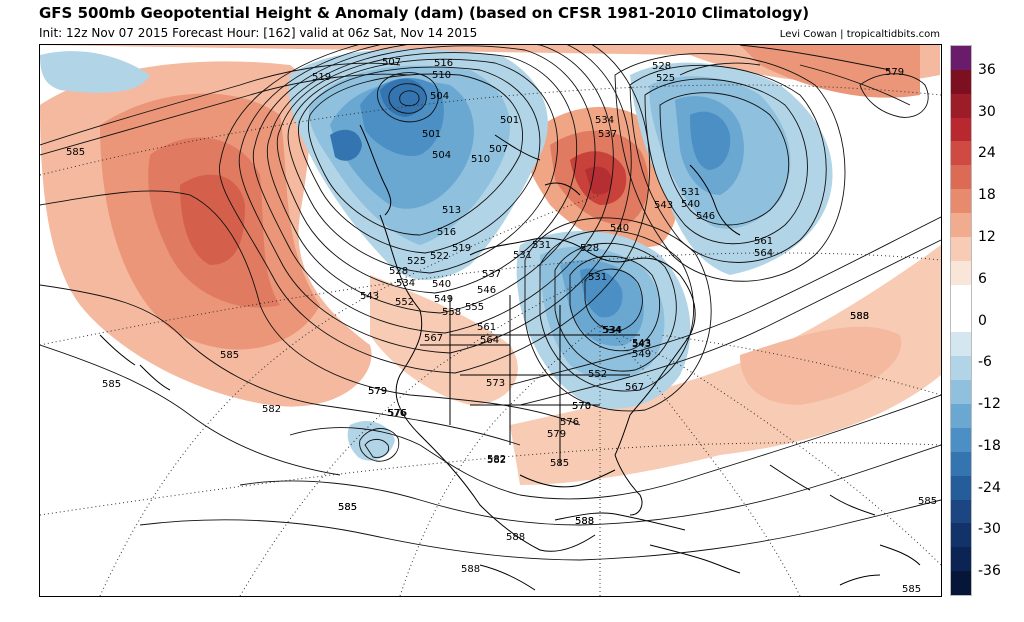 This screenshot has height=622, width=1024. What do you see at coordinates (446, 232) in the screenshot?
I see `contour-label: 516` at bounding box center [446, 232].